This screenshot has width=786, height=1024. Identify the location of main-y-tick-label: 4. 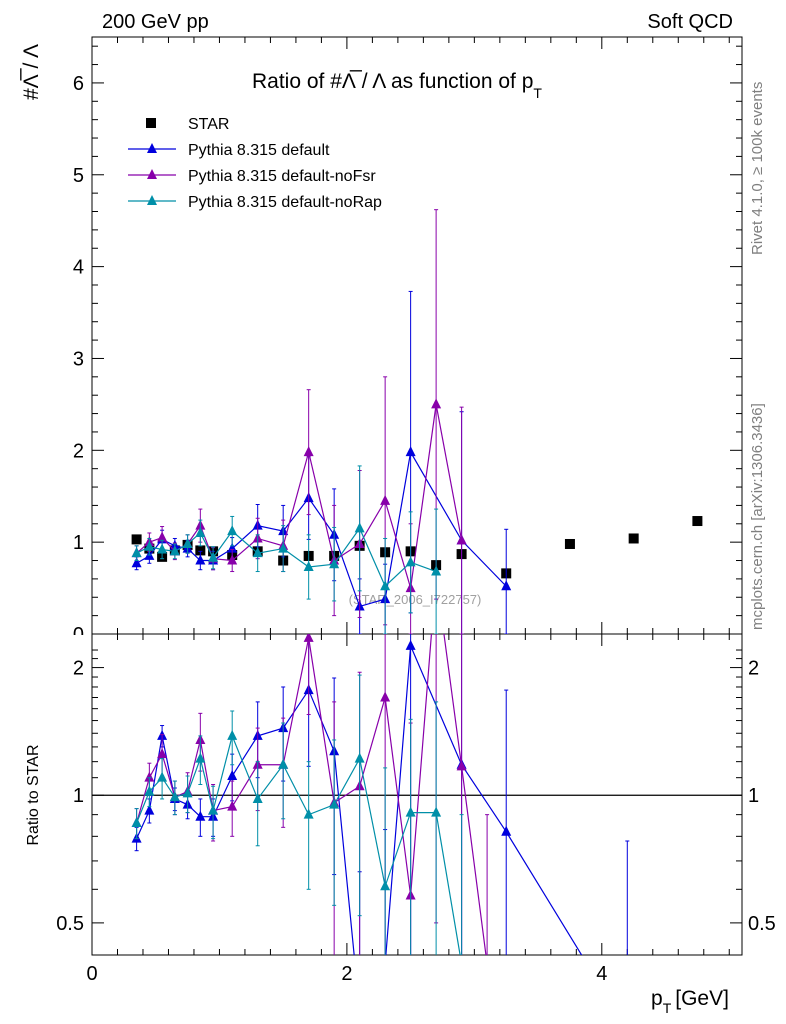
(78, 268).